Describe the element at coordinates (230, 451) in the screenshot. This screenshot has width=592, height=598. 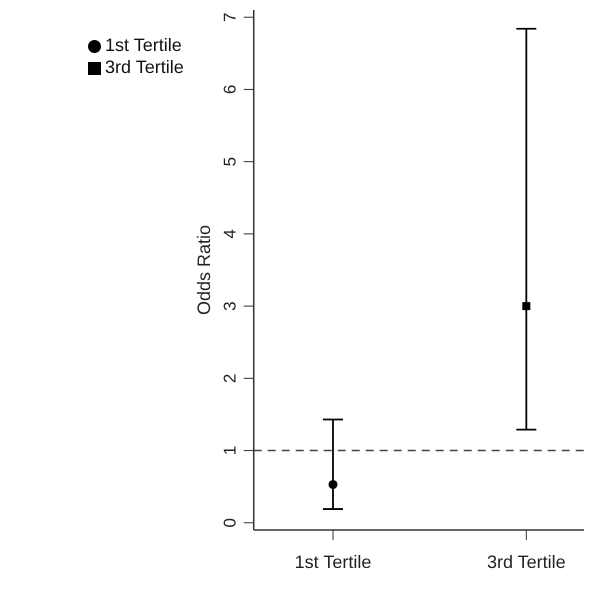
I see `y-tick-label: 1` at that location.